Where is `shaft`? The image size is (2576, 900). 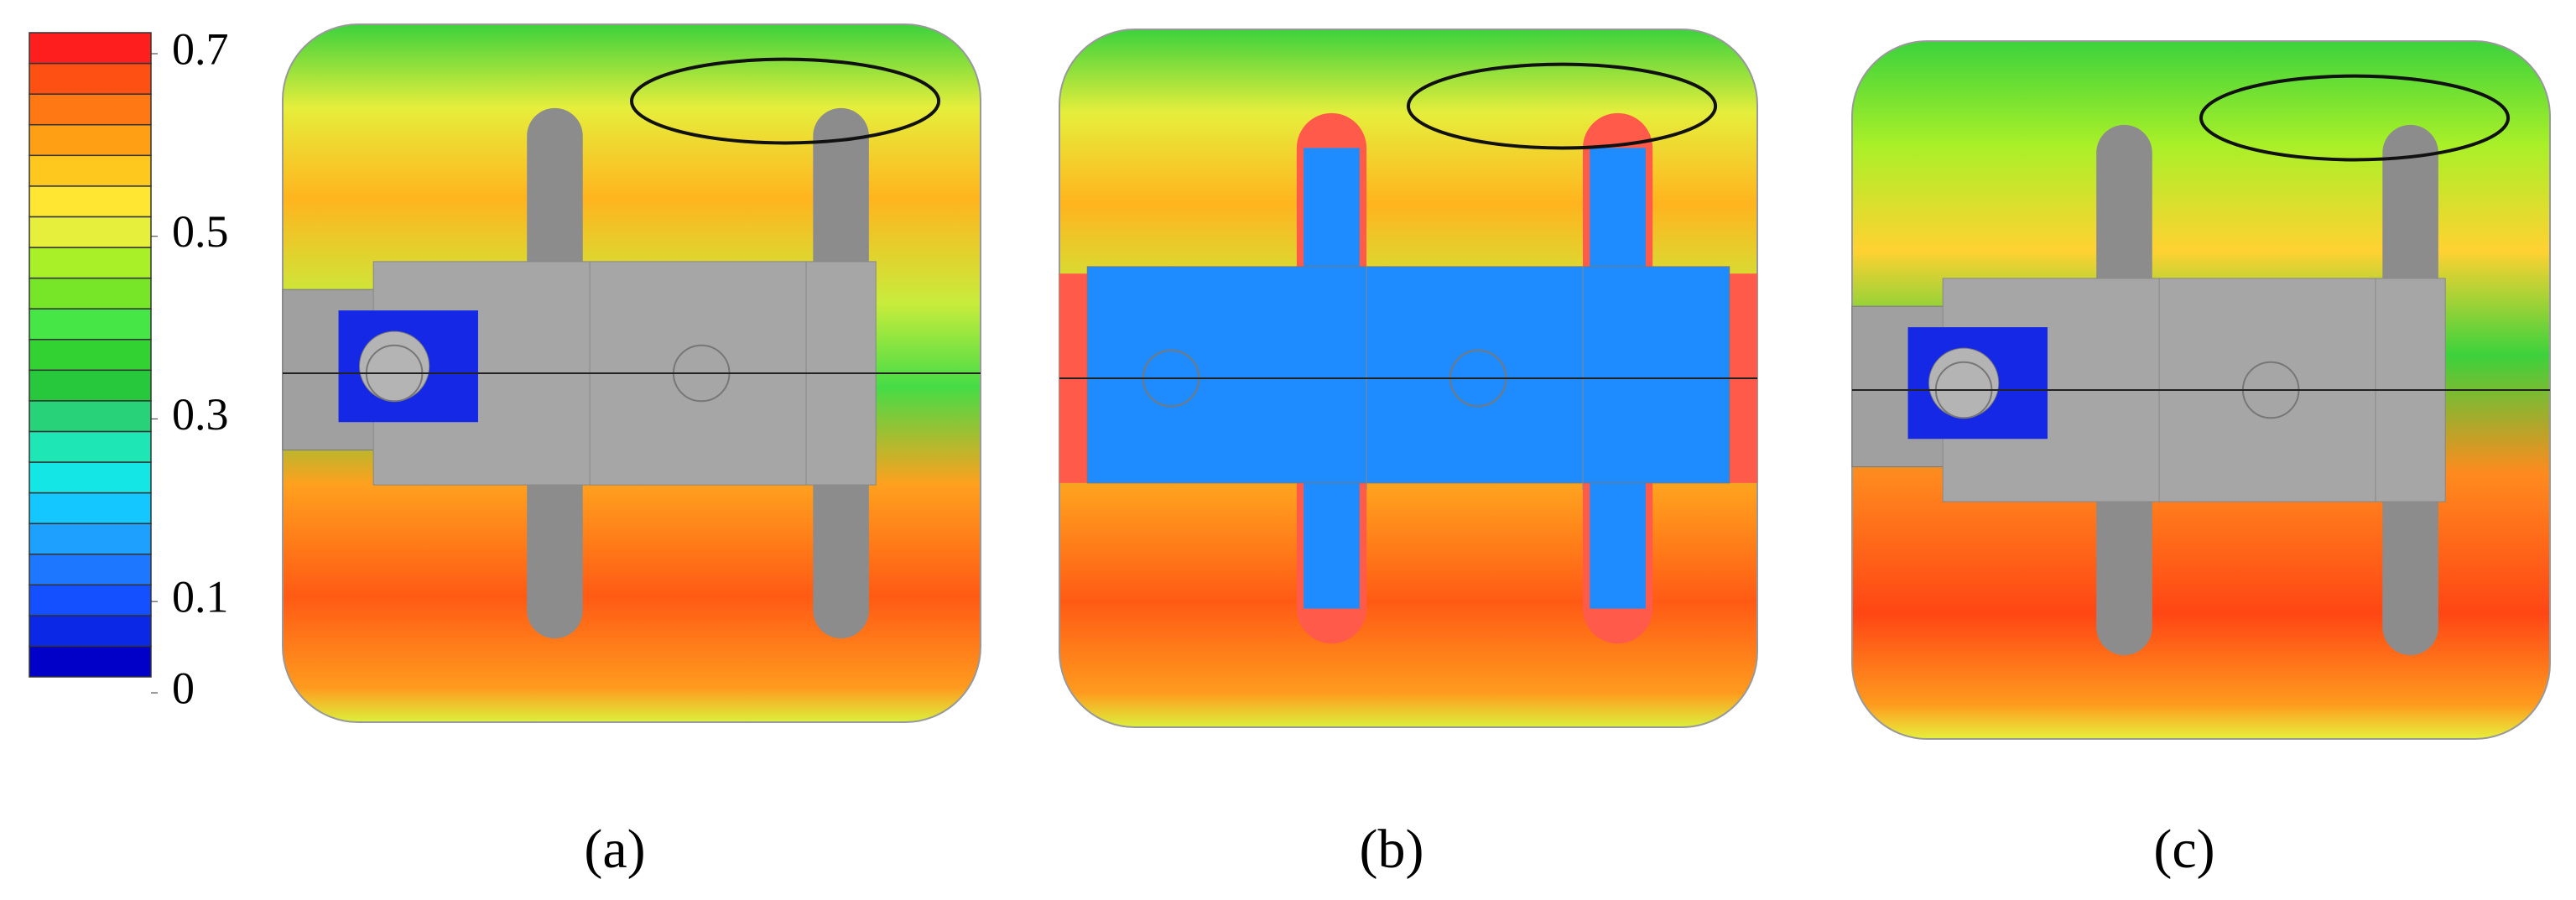
shaft is located at coordinates (1408, 375).